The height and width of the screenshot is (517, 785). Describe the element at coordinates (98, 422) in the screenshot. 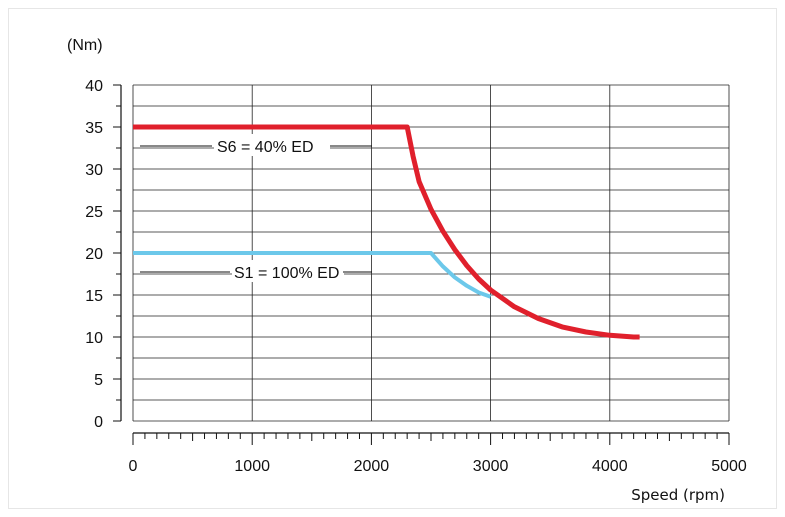

I see `y-tick-label: 0` at that location.